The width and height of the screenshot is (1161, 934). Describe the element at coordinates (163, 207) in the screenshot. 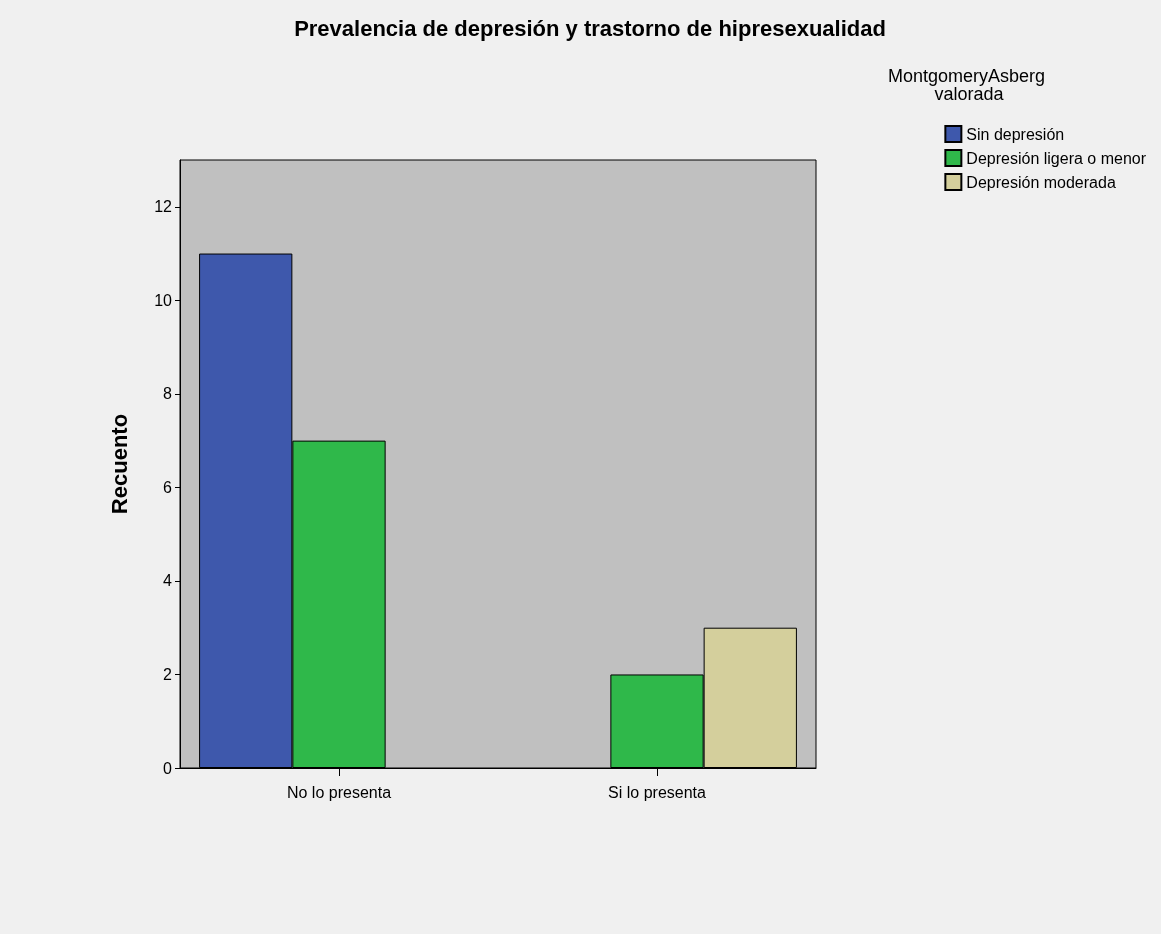

I see `y-tick-label: 12` at that location.